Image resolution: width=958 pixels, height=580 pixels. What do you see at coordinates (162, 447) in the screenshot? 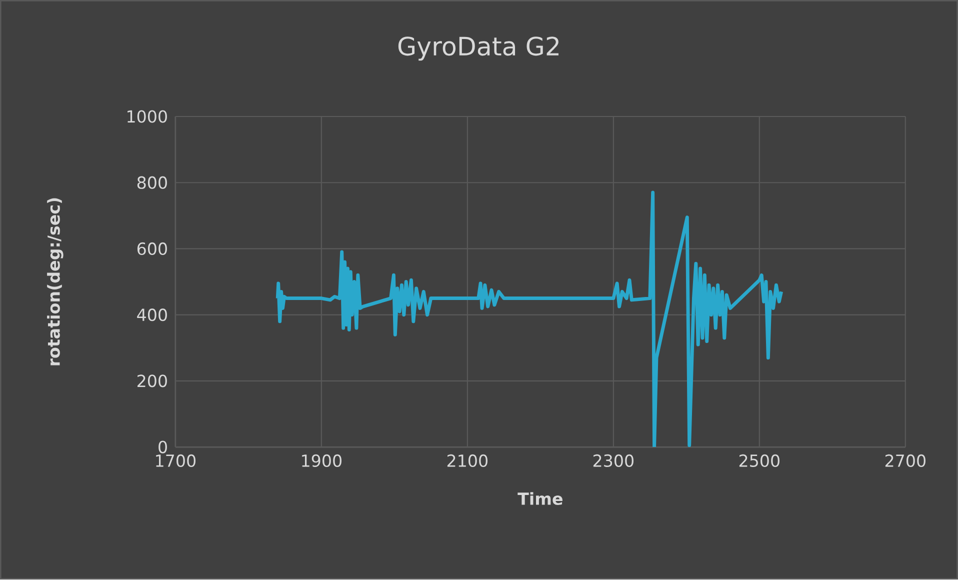
I see `y-tick-label: 0` at bounding box center [162, 447].